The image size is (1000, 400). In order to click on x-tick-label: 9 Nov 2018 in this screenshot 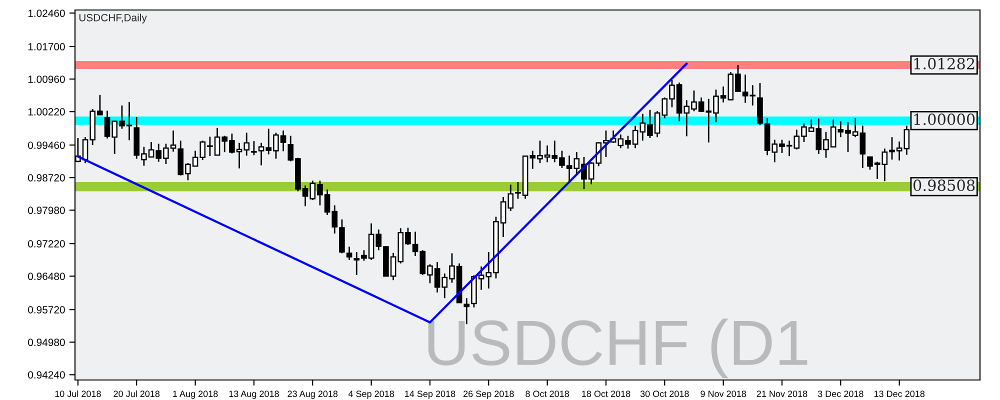, I will do `click(723, 394)`.